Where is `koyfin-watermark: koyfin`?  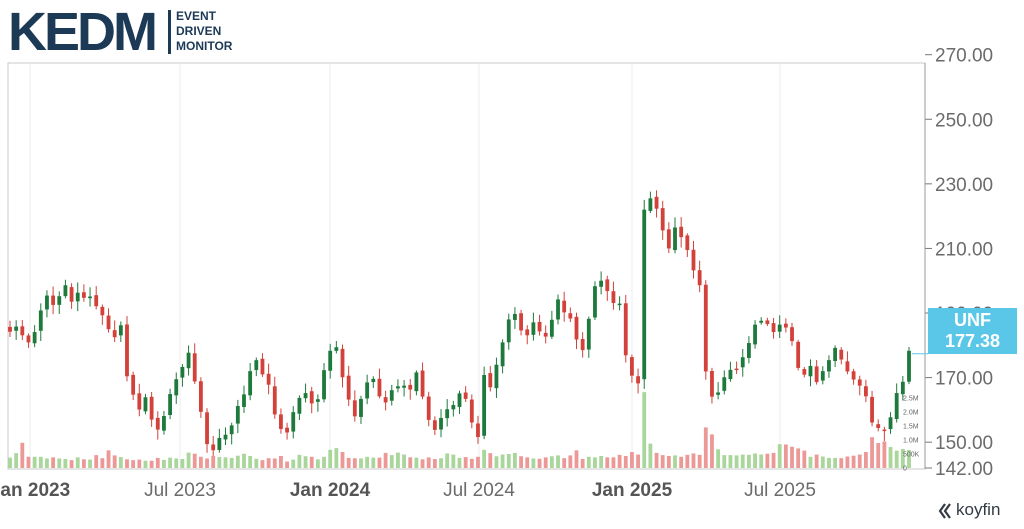 koyfin-watermark: koyfin is located at coordinates (978, 509).